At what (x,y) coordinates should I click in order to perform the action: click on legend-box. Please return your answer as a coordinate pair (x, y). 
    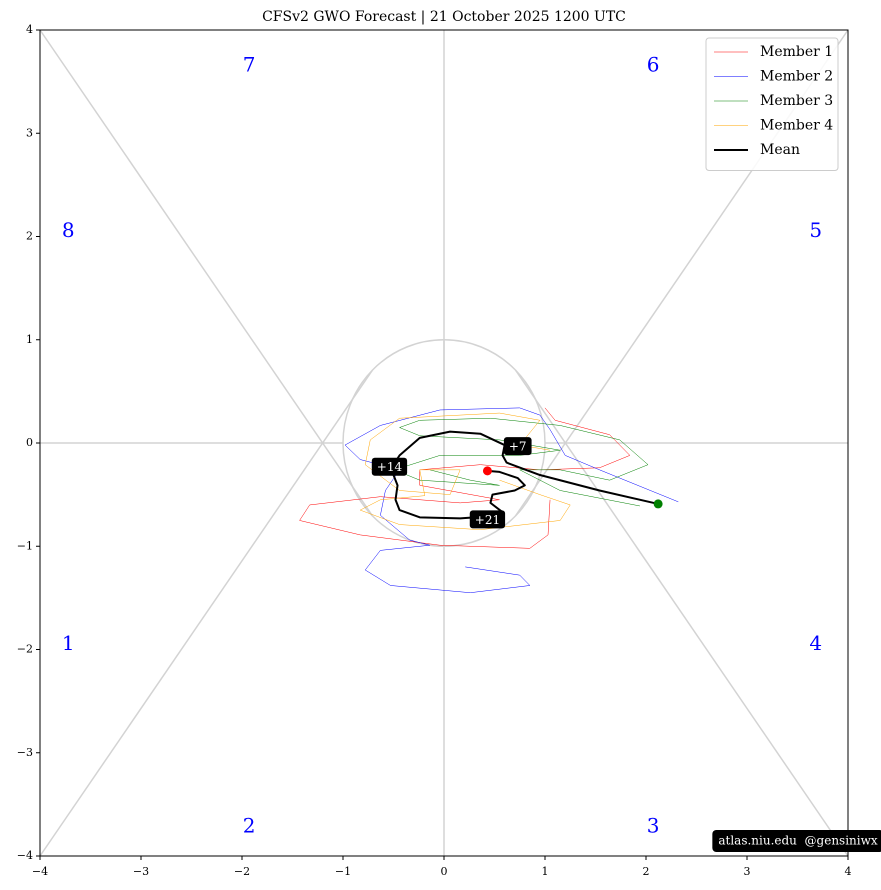
    Looking at the image, I should click on (772, 104).